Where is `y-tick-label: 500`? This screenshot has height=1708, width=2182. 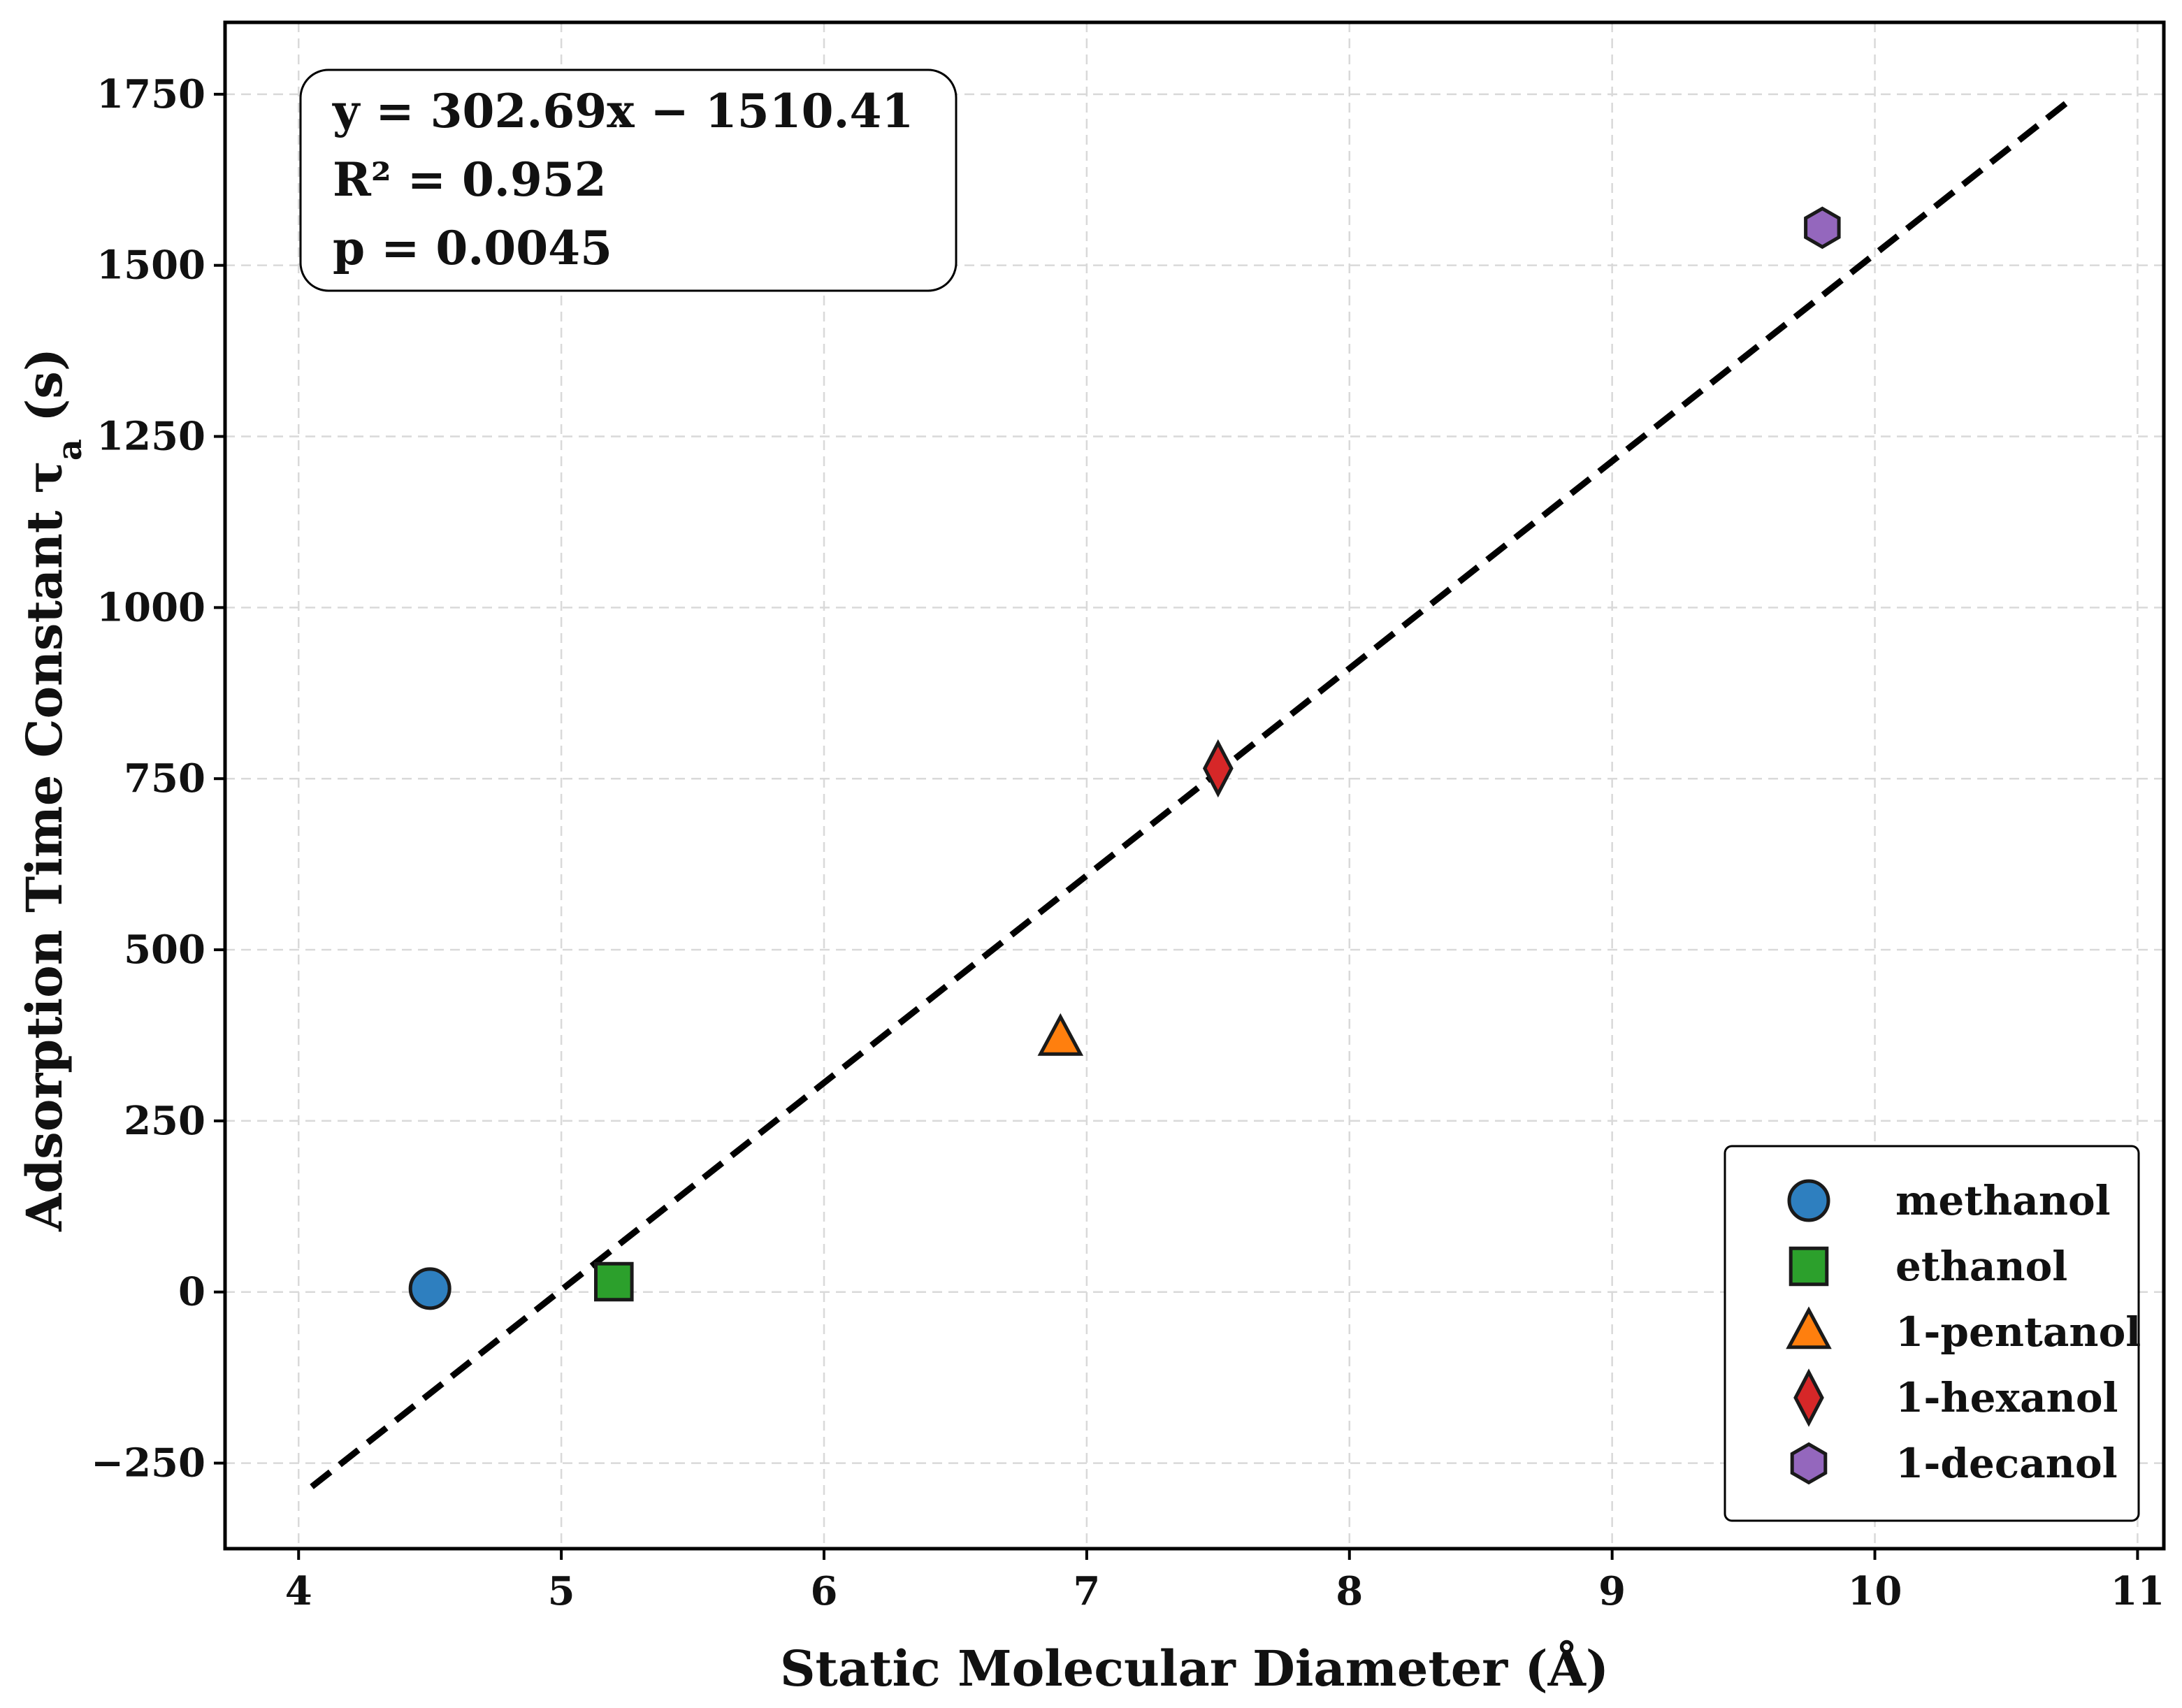
y-tick-label: 500 is located at coordinates (164, 950).